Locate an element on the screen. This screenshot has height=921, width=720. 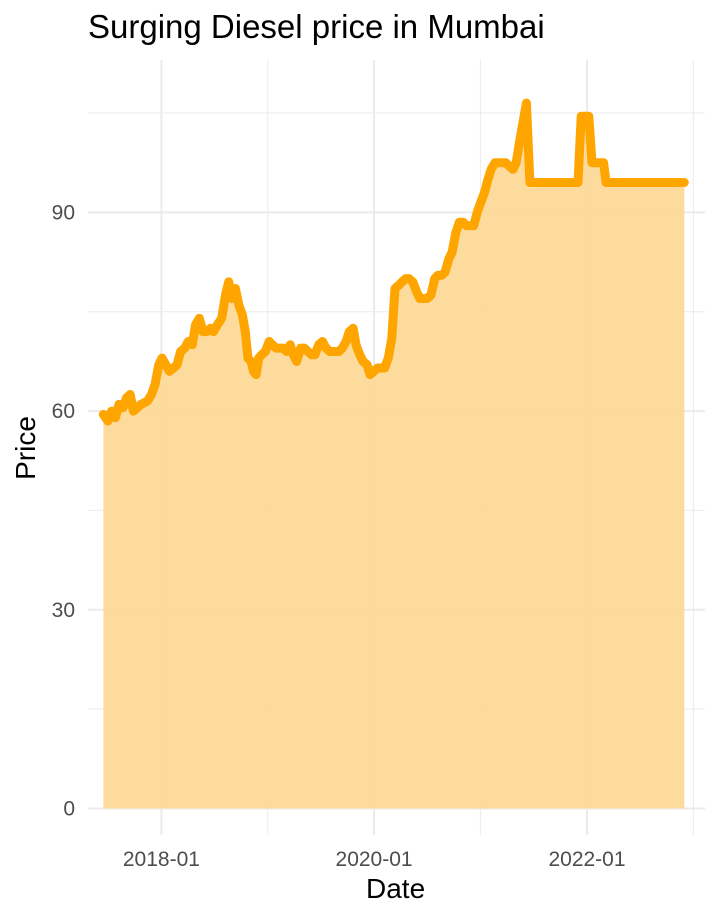
y-axis-title: Price is located at coordinates (25, 448).